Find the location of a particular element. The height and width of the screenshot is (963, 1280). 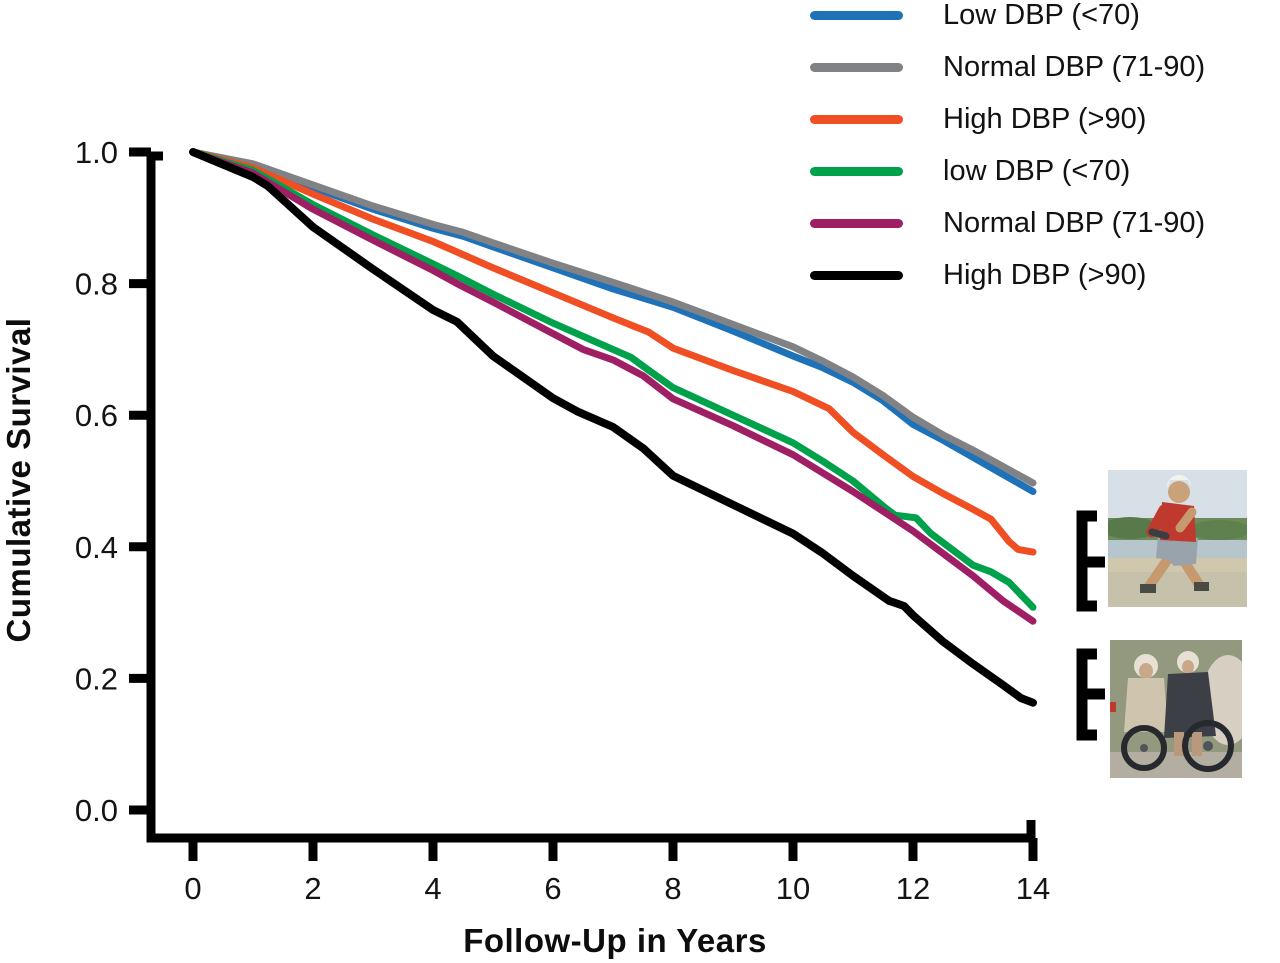

y-axis-title: Cumulative Survival is located at coordinates (18, 480).